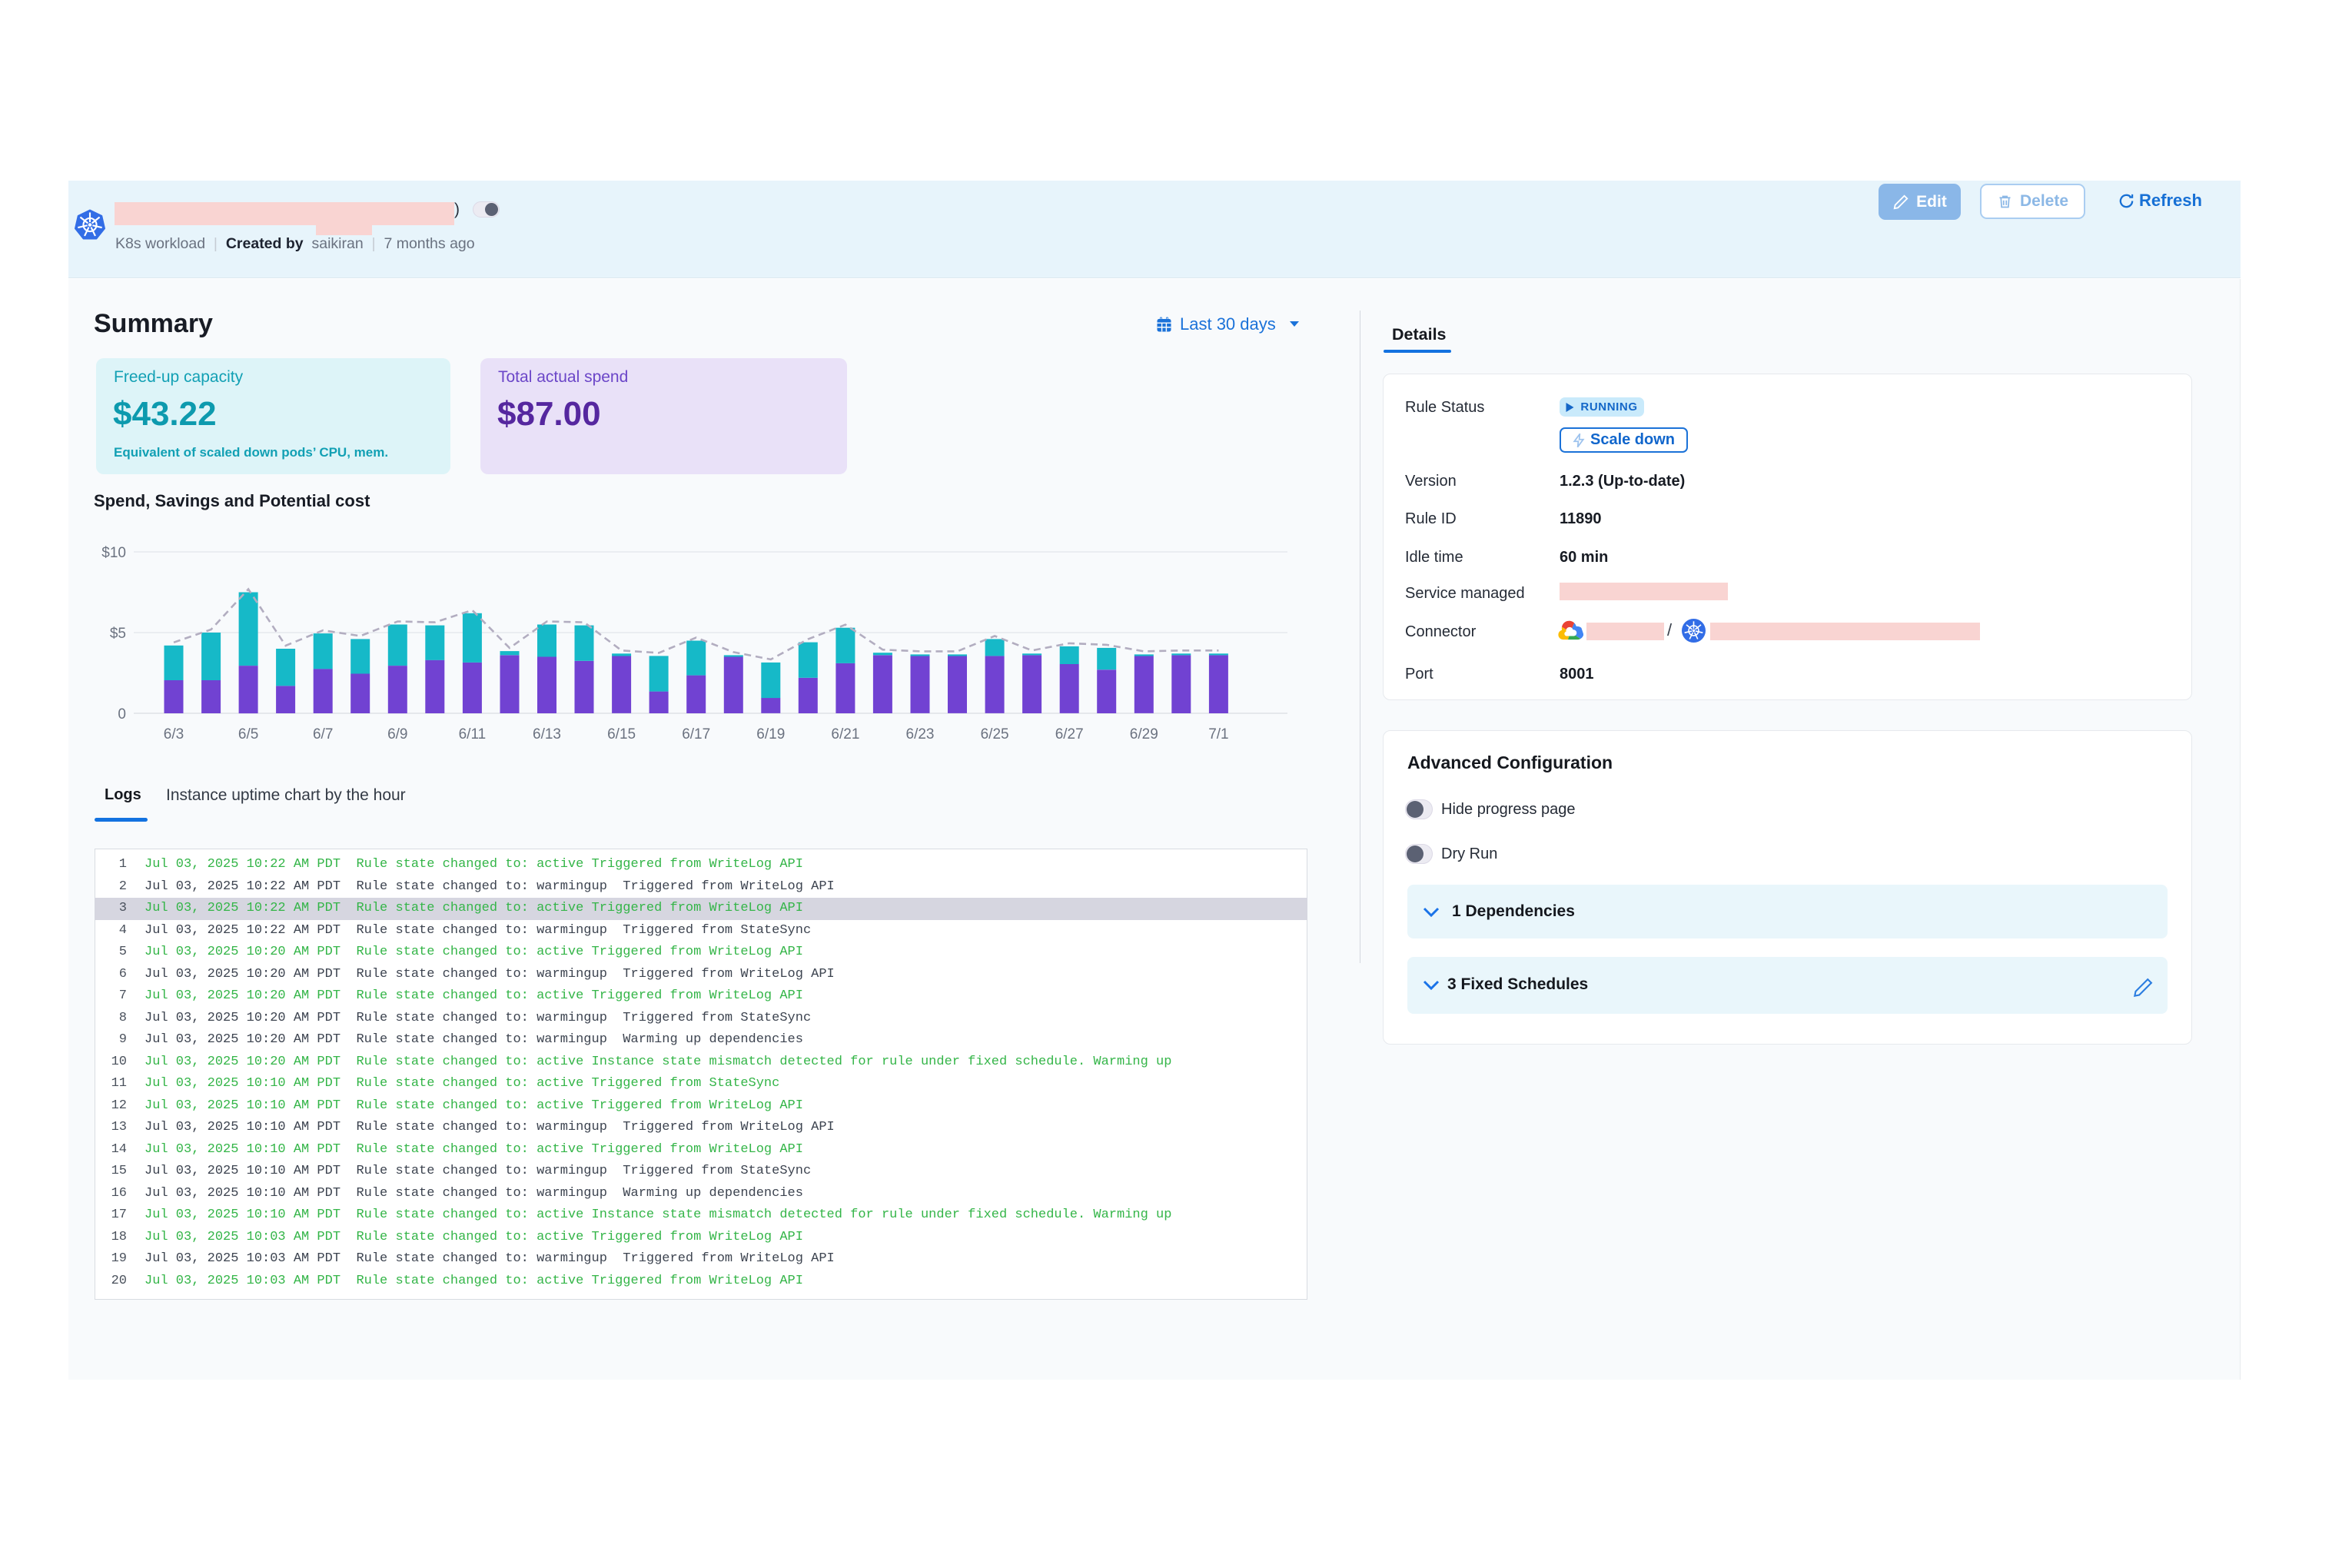  What do you see at coordinates (113, 553) in the screenshot?
I see `svg-text: $10` at bounding box center [113, 553].